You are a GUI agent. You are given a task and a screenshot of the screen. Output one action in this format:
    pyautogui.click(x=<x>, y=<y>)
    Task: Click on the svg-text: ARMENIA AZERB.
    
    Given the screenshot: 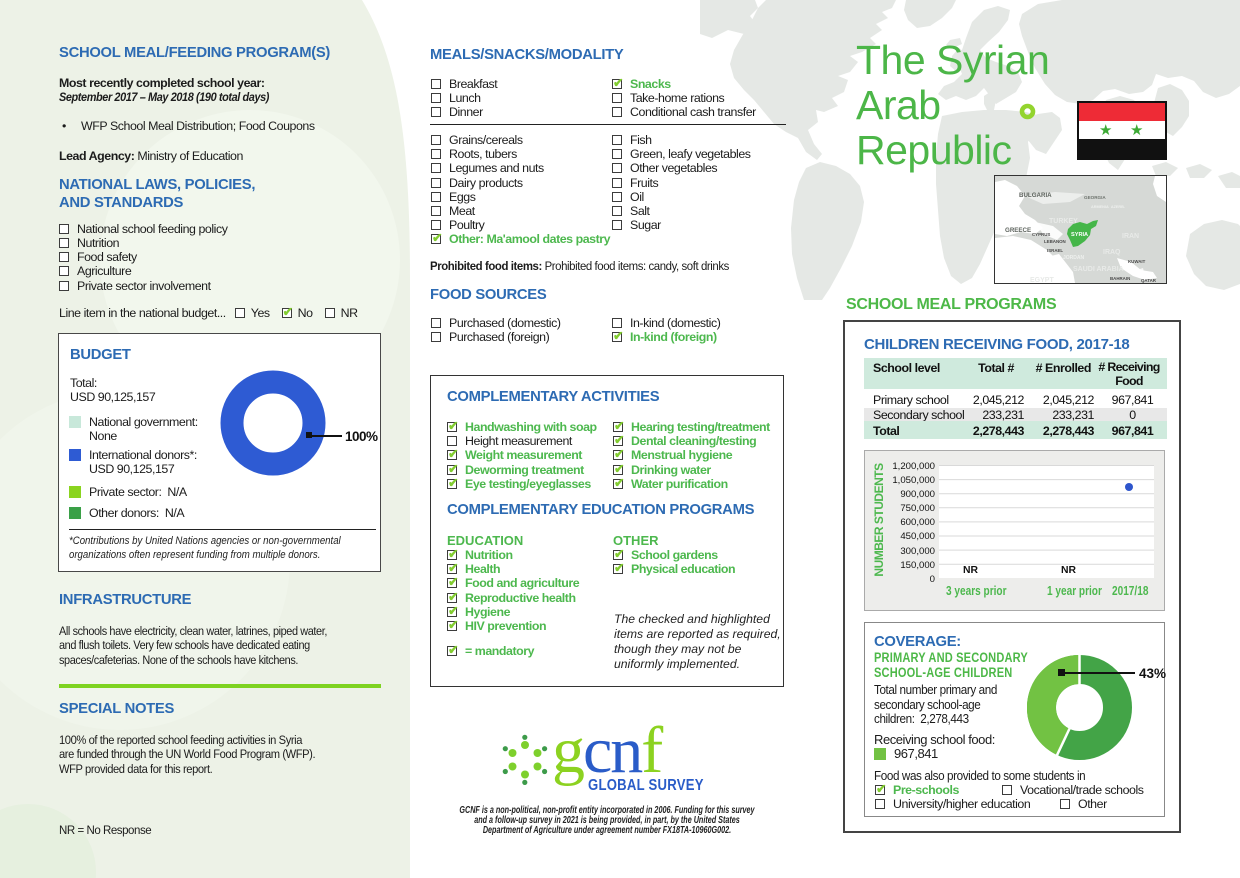 What is the action you would take?
    pyautogui.click(x=1108, y=207)
    